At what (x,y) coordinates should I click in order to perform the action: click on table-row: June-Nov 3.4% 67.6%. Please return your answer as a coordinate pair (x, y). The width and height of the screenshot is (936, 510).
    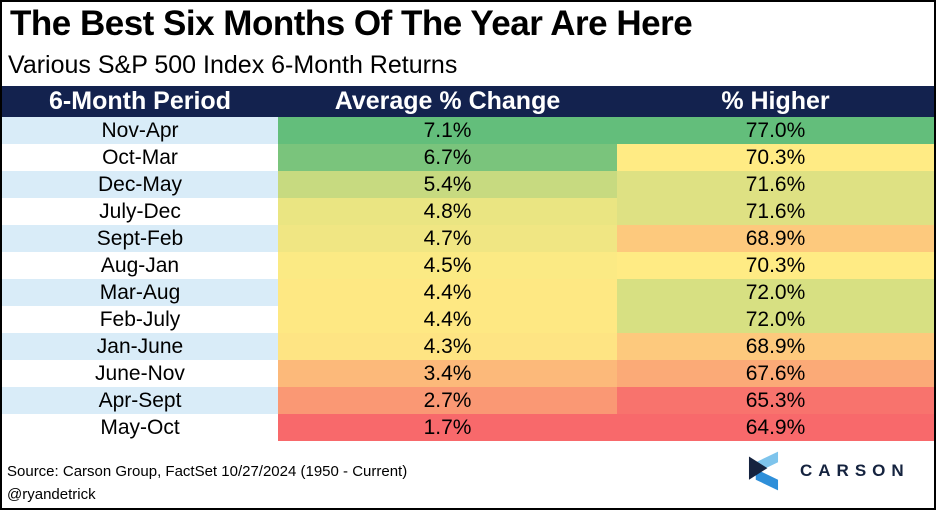
    Looking at the image, I should click on (468, 373).